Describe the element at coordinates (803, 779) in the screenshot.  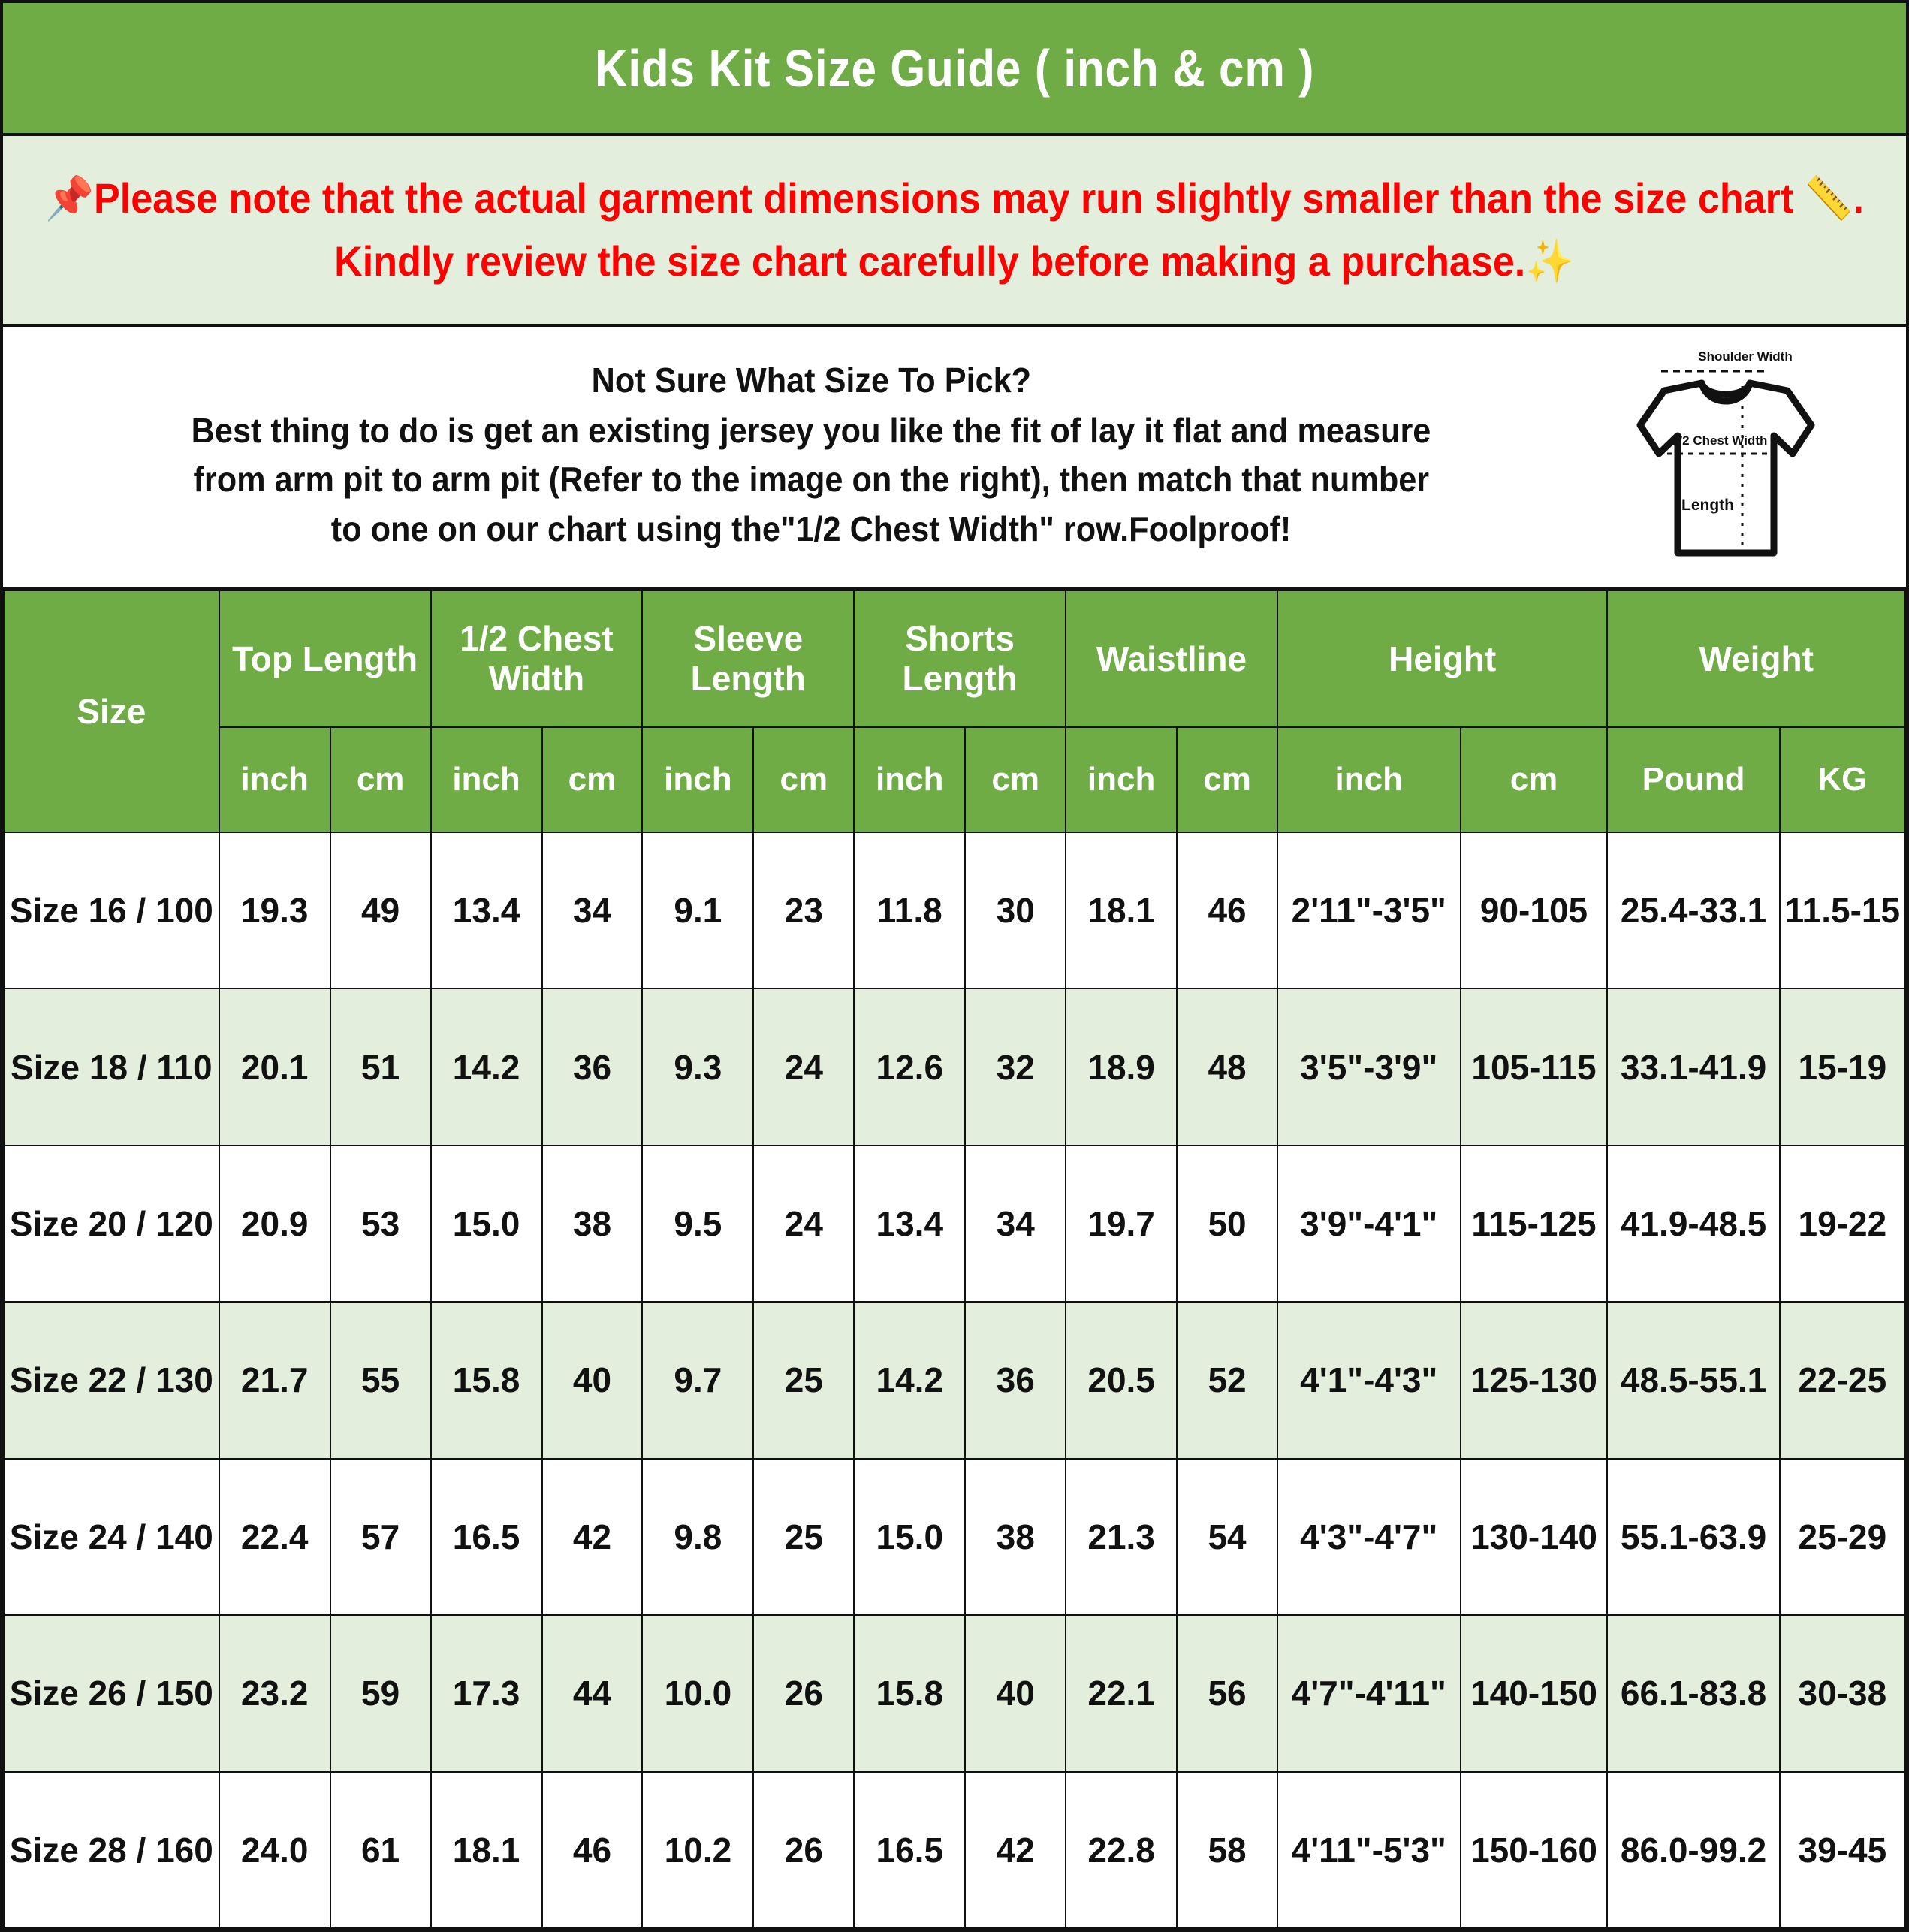
I see `unit-sleeve-cm: cm` at that location.